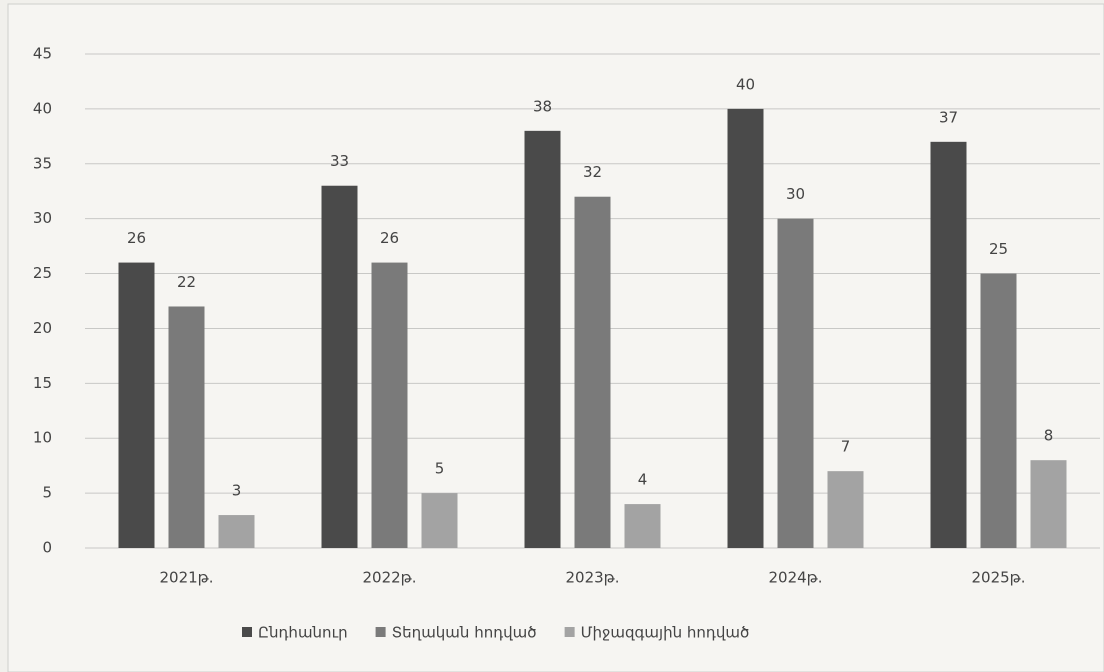 This screenshot has height=672, width=1104. I want to click on data-label: 8, so click(1049, 436).